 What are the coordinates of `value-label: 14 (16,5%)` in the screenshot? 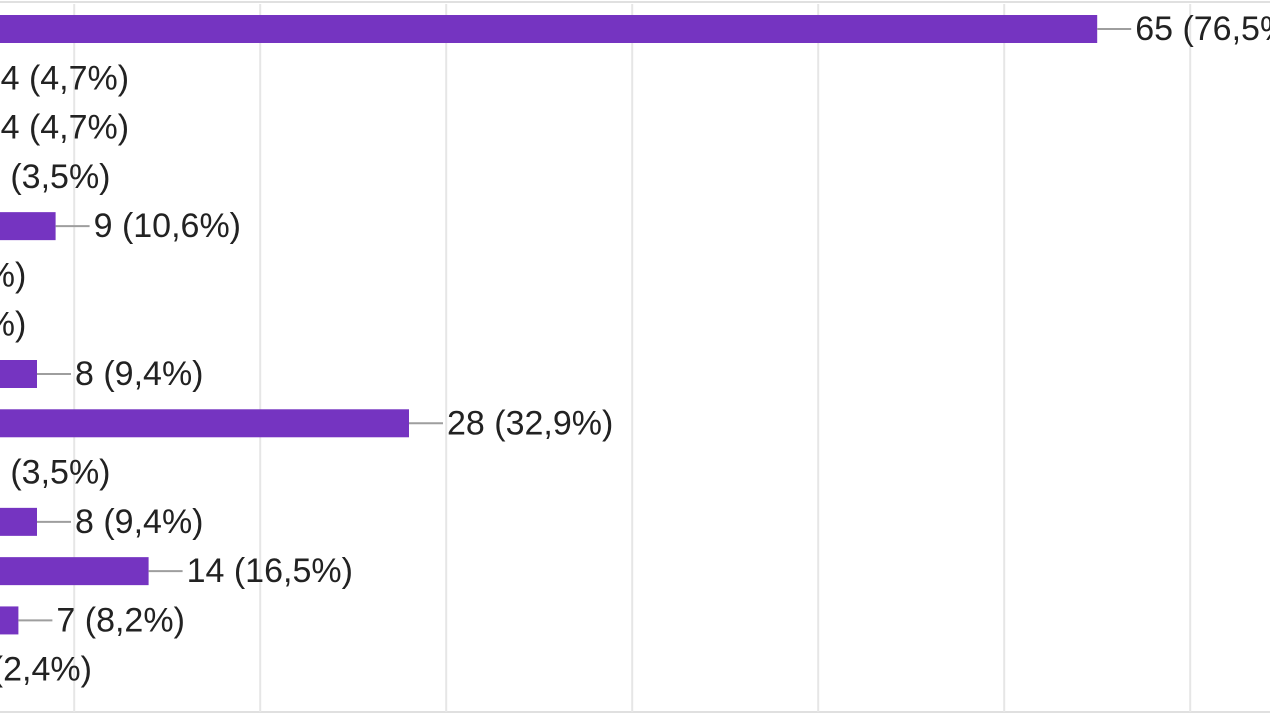 It's located at (270, 571).